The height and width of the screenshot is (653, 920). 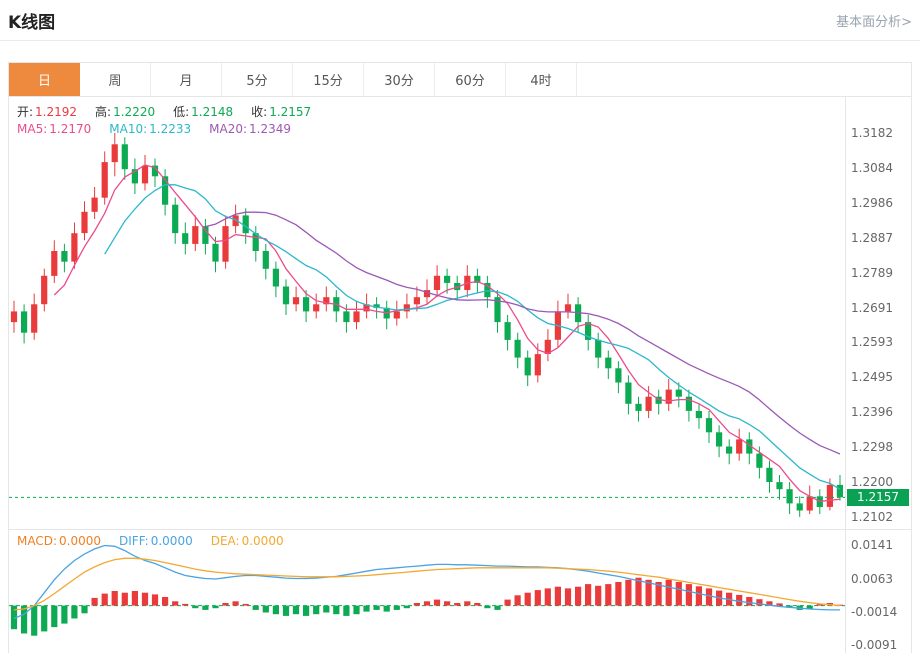 What do you see at coordinates (399, 79) in the screenshot?
I see `tab-30min: 30分` at bounding box center [399, 79].